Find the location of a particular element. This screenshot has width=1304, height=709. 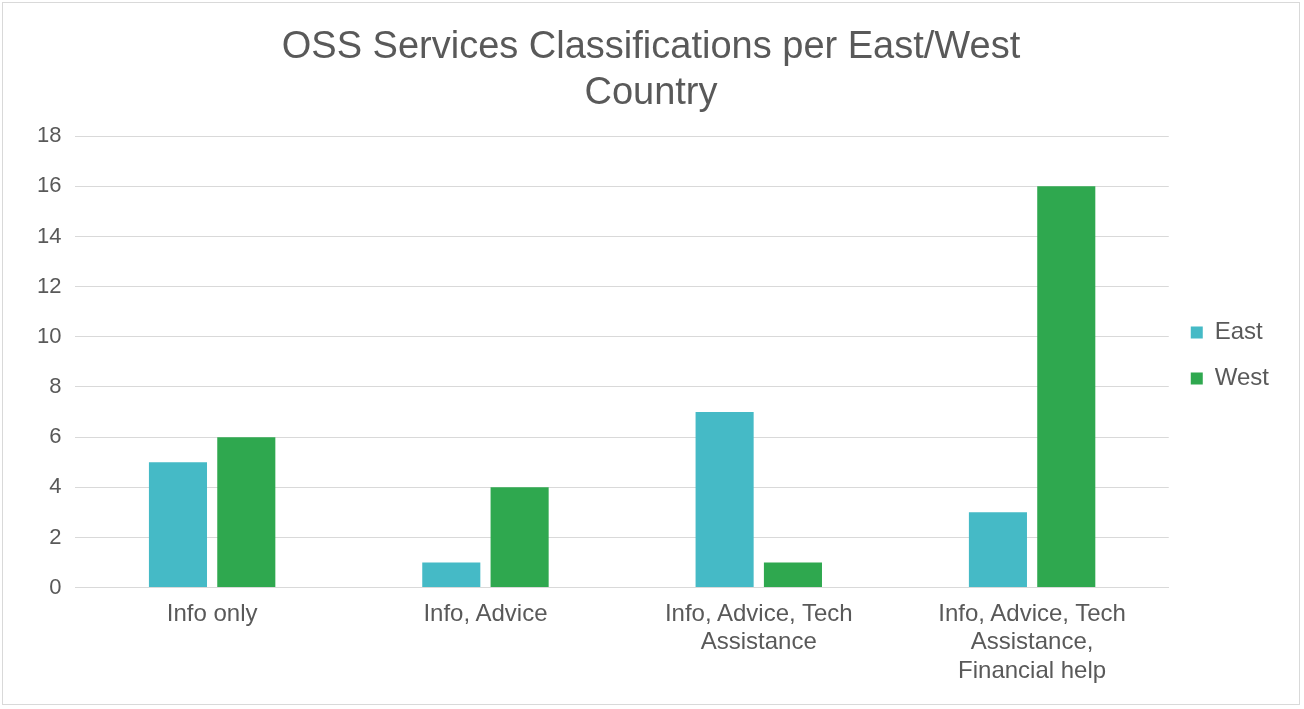

y-tick-label: 10 is located at coordinates (49, 335).